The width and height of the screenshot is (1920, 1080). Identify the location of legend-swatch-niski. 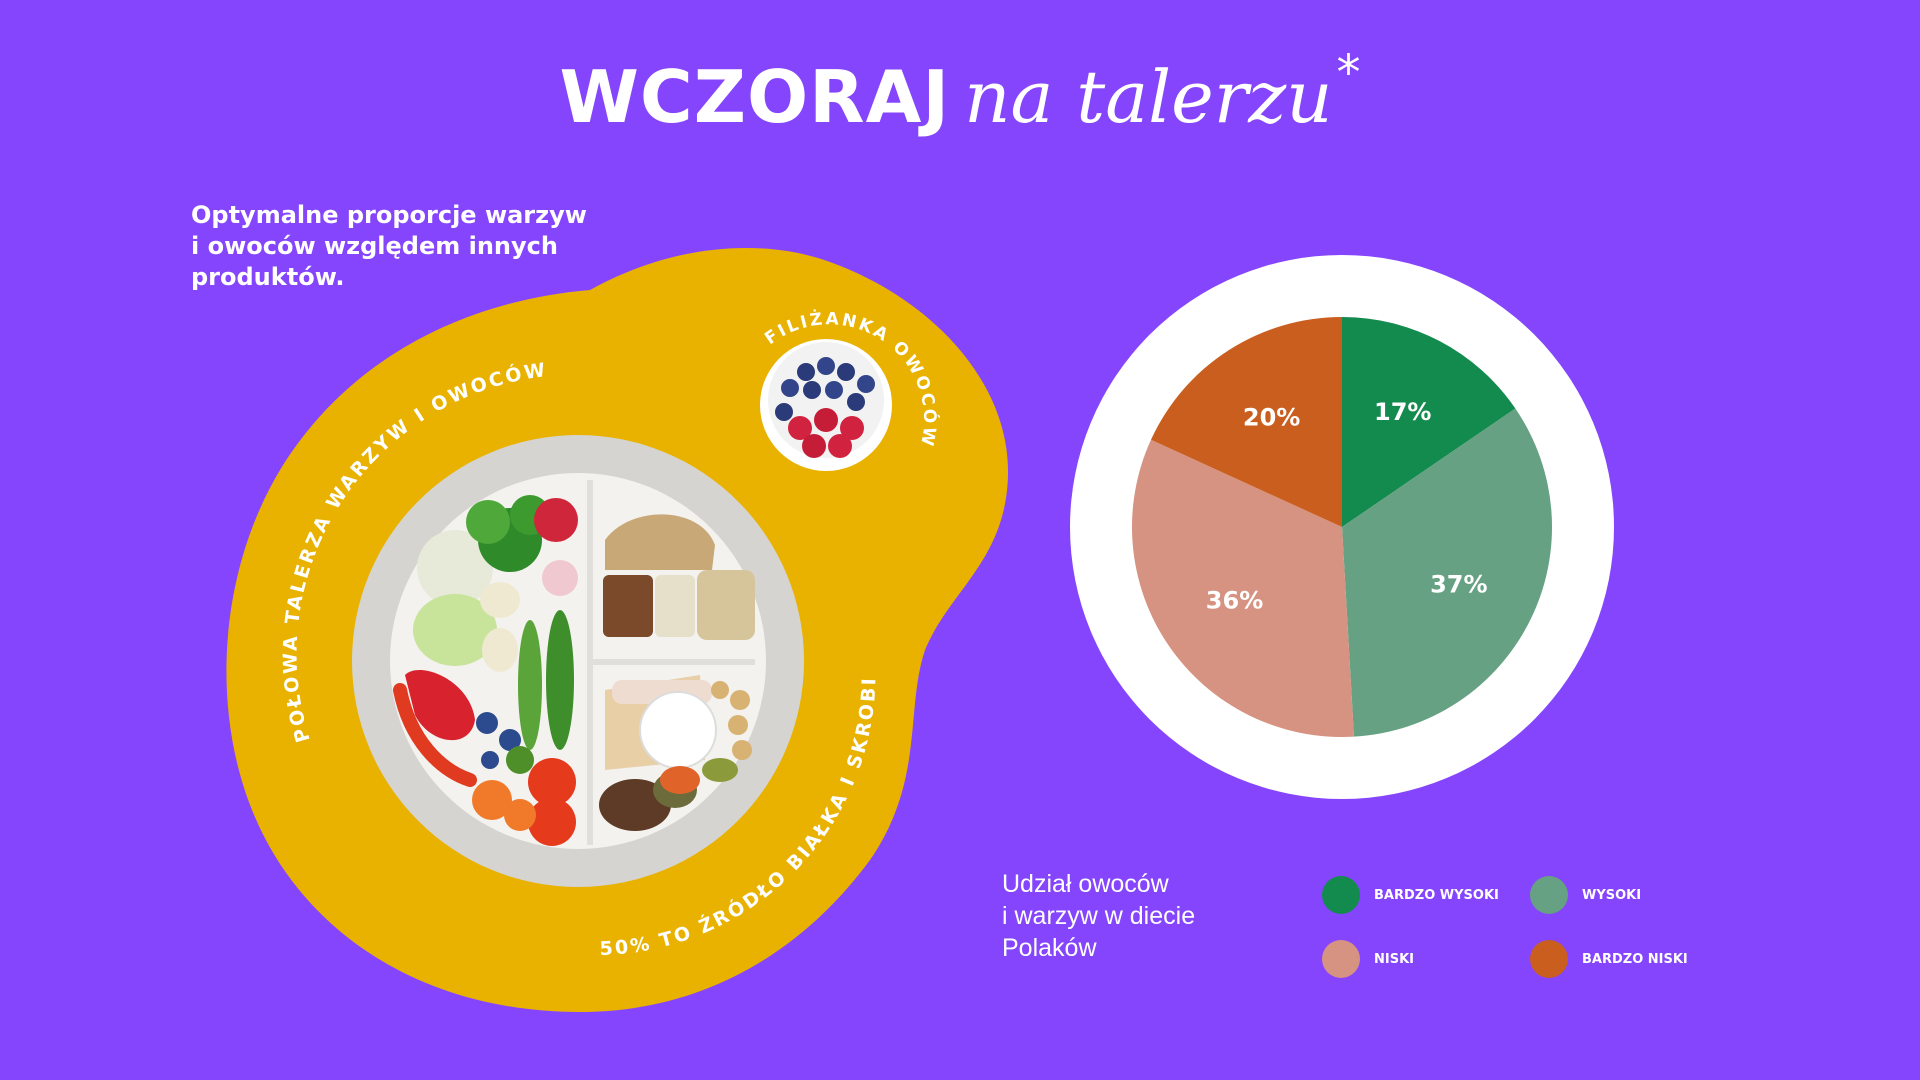
(1341, 959).